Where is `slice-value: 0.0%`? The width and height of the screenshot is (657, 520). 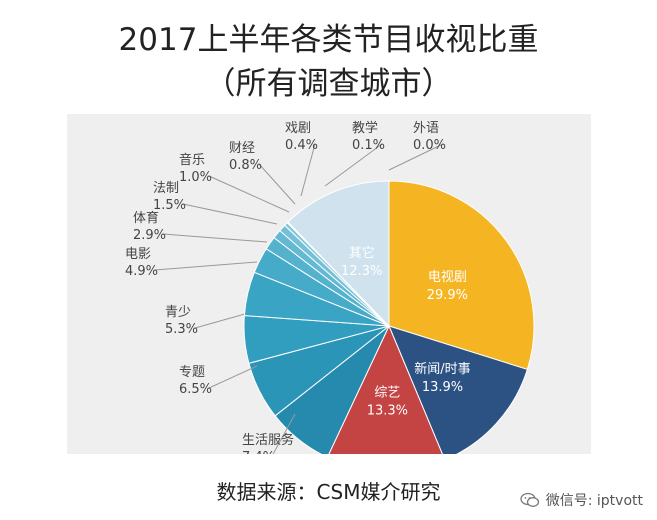 slice-value: 0.0% is located at coordinates (429, 145).